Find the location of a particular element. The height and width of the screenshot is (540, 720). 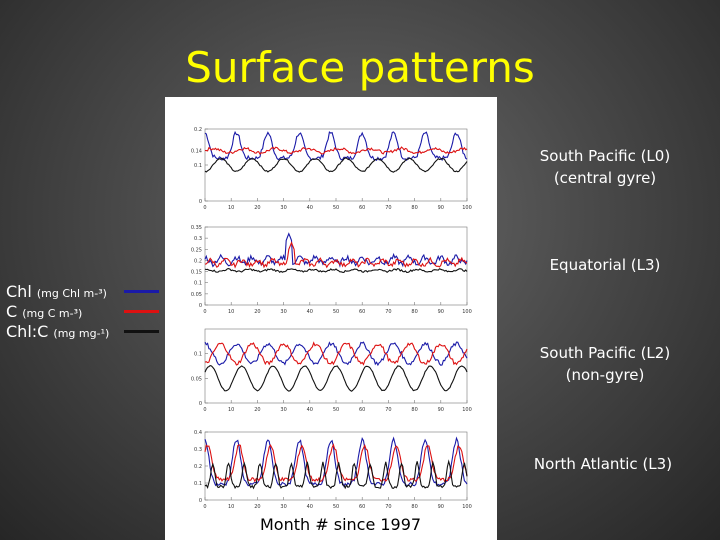

slide-title: Surface patterns is located at coordinates (360, 67).